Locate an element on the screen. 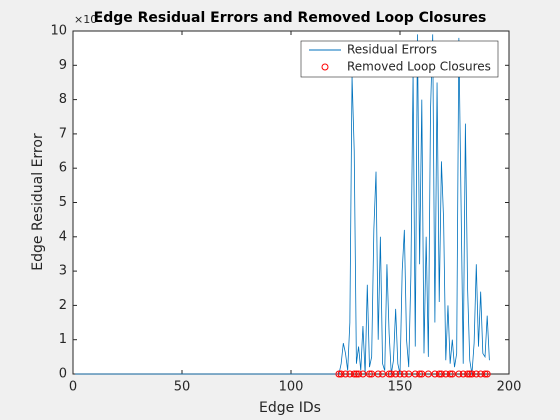 This screenshot has height=420, width=560. x-tick-label: 0 is located at coordinates (73, 387).